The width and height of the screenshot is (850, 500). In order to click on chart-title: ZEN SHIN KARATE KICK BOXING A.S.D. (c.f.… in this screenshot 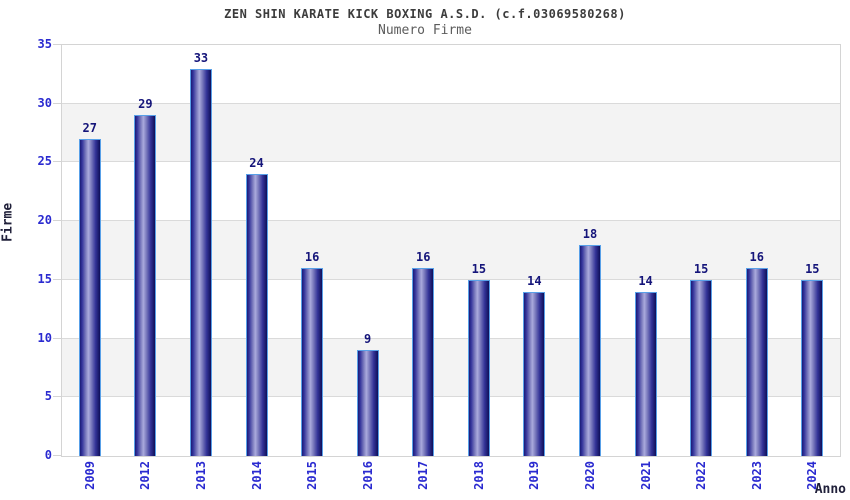, I will do `click(425, 14)`.